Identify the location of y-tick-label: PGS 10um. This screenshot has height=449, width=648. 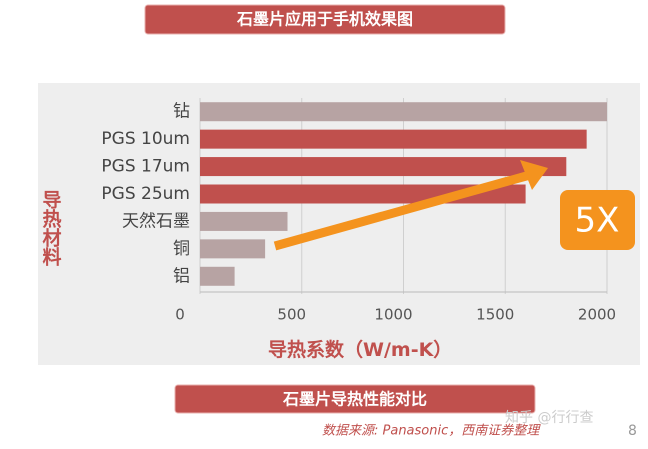
(145, 139).